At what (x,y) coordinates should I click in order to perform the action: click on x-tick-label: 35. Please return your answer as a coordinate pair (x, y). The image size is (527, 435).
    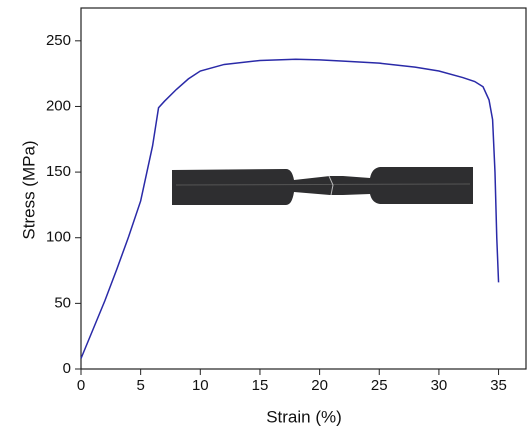
    Looking at the image, I should click on (498, 385).